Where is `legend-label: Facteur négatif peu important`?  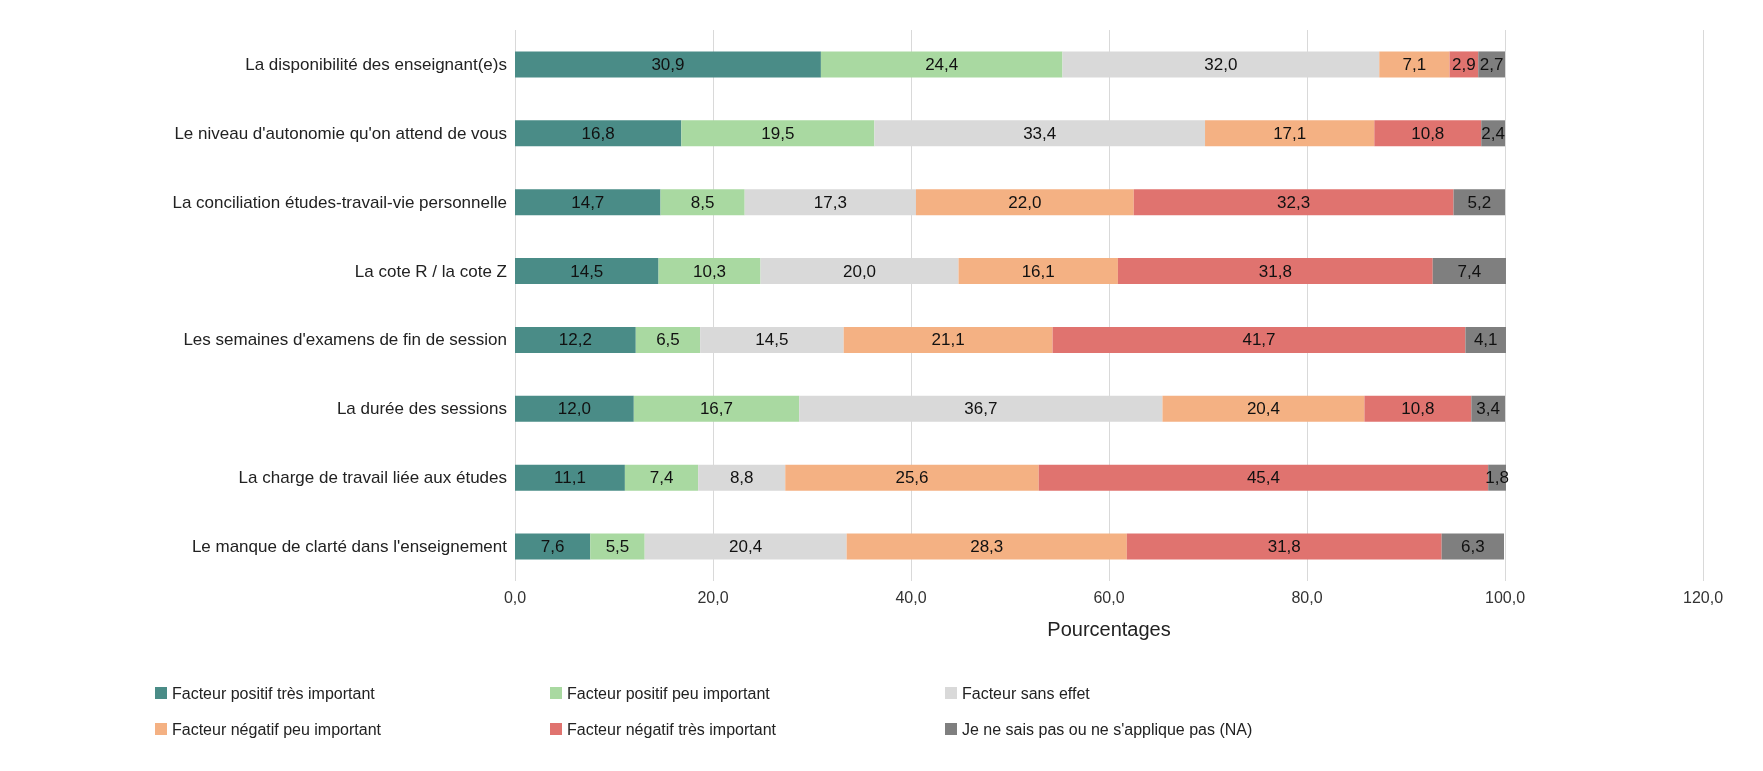 legend-label: Facteur négatif peu important is located at coordinates (277, 729).